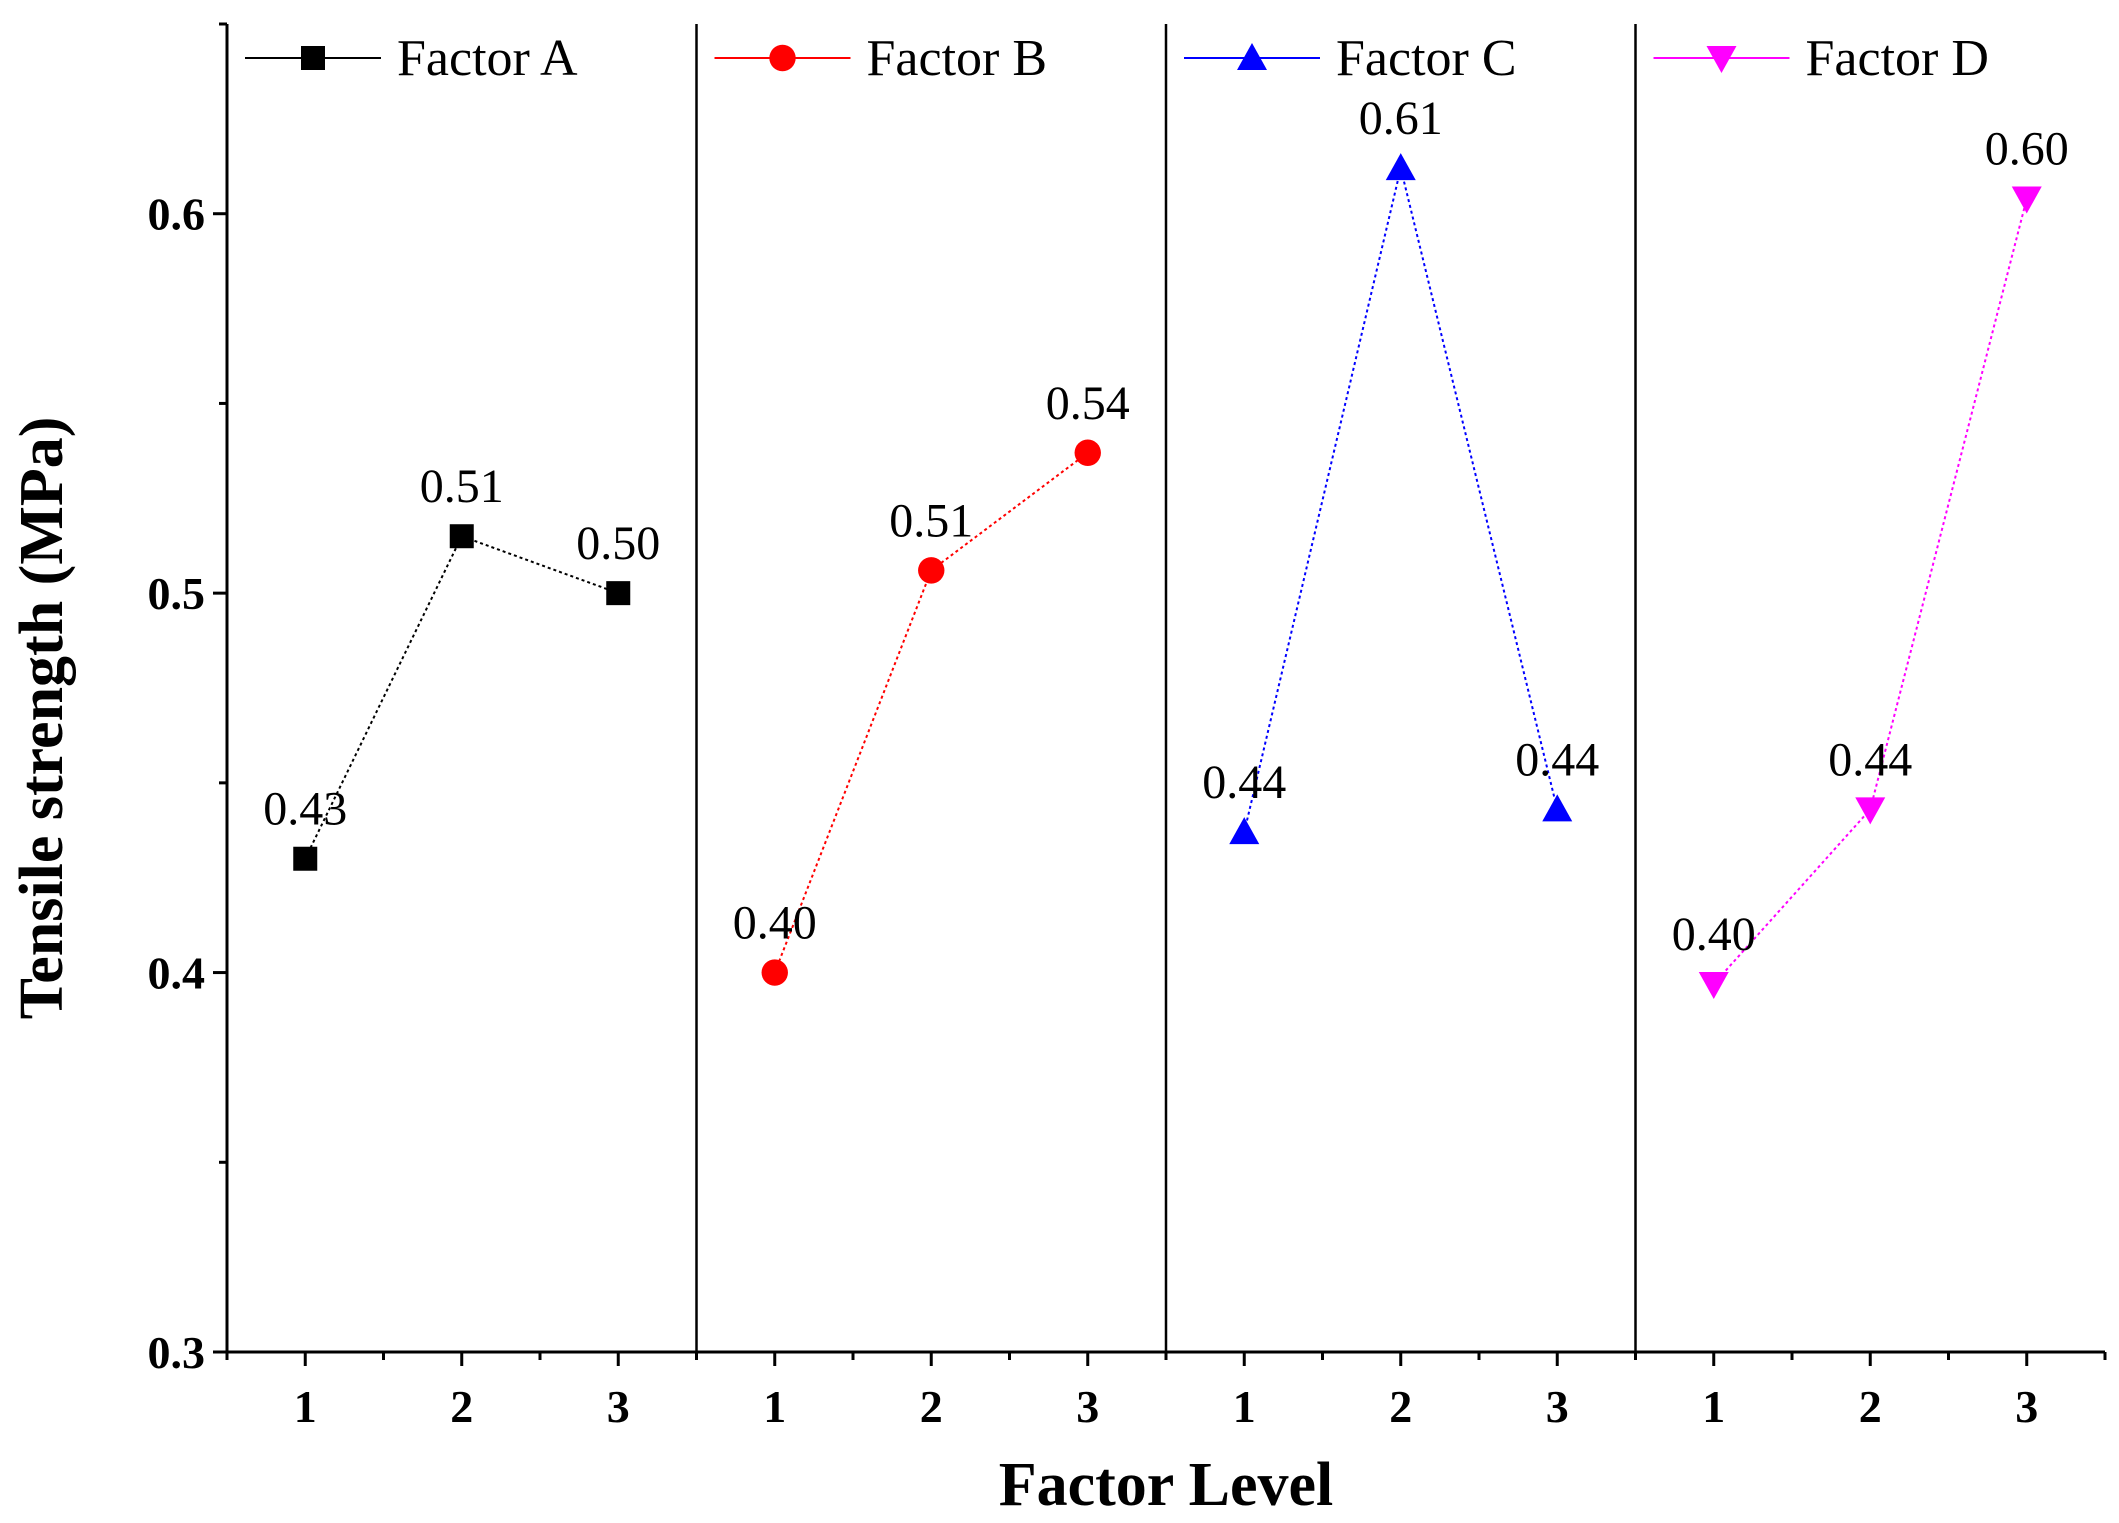 The width and height of the screenshot is (2119, 1523). I want to click on data-label: 0.61, so click(1401, 118).